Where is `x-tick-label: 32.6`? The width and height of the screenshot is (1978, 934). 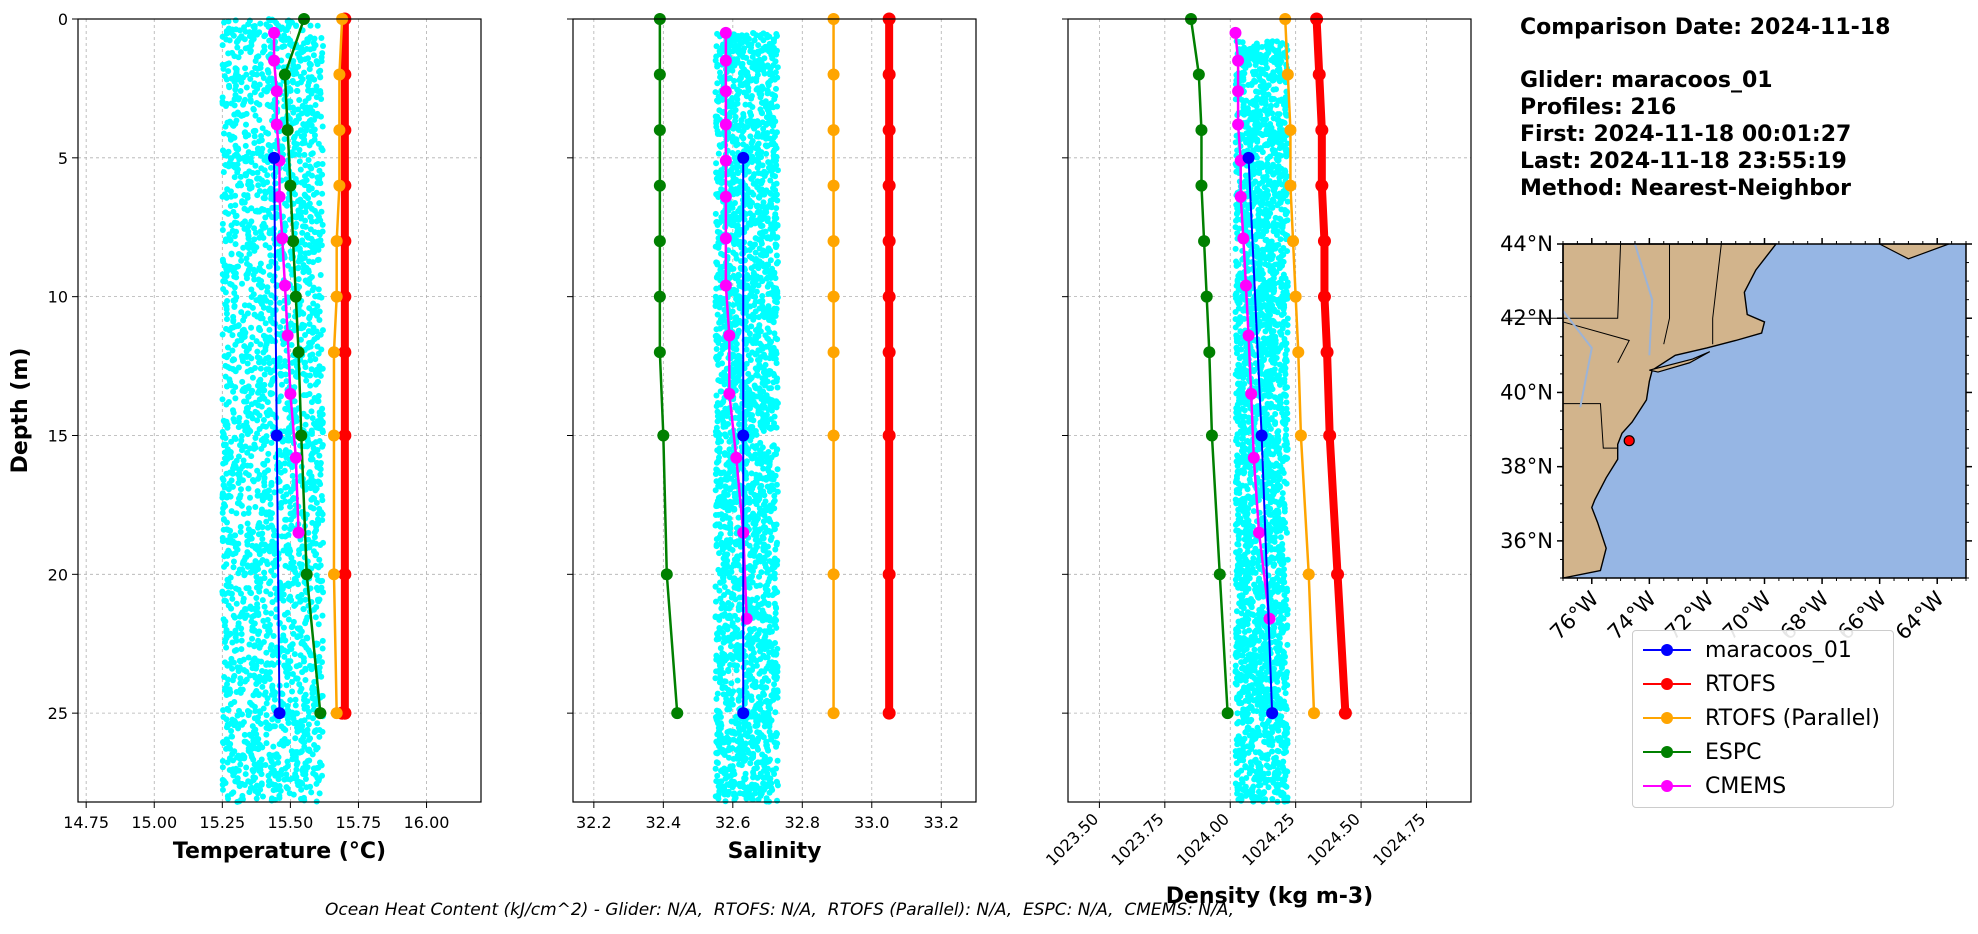
x-tick-label: 32.6 is located at coordinates (733, 822).